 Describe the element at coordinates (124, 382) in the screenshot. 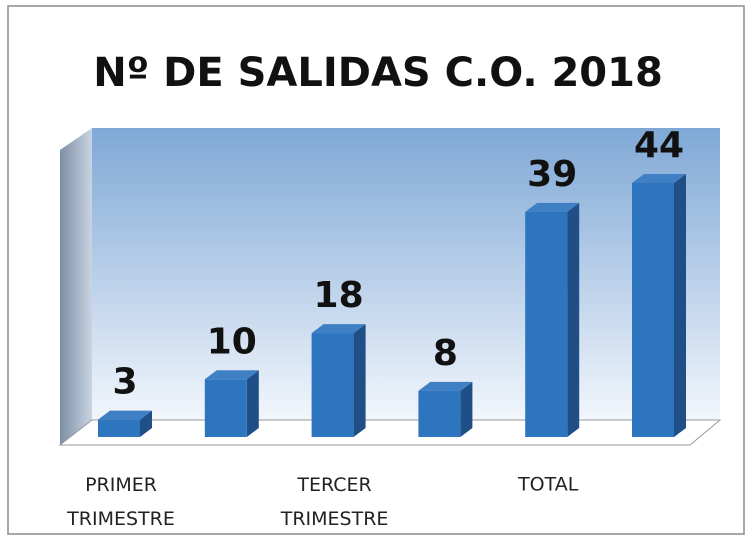

I see `value-label: 3` at that location.